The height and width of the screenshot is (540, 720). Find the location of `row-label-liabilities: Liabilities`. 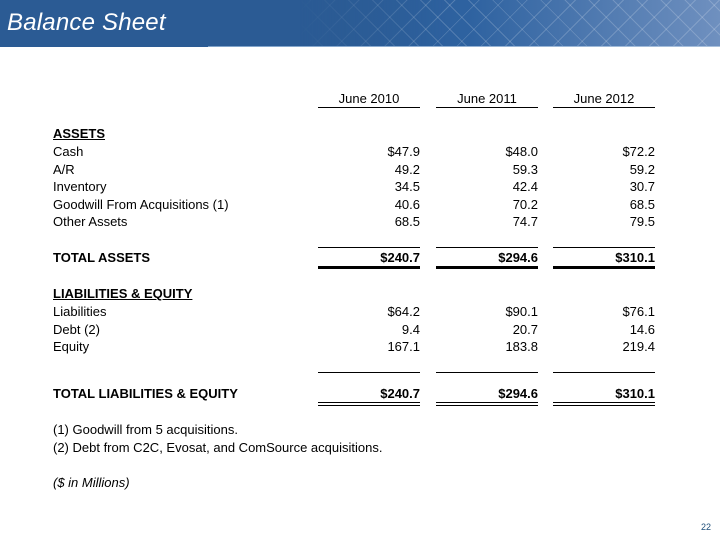

row-label-liabilities: Liabilities is located at coordinates (80, 311).